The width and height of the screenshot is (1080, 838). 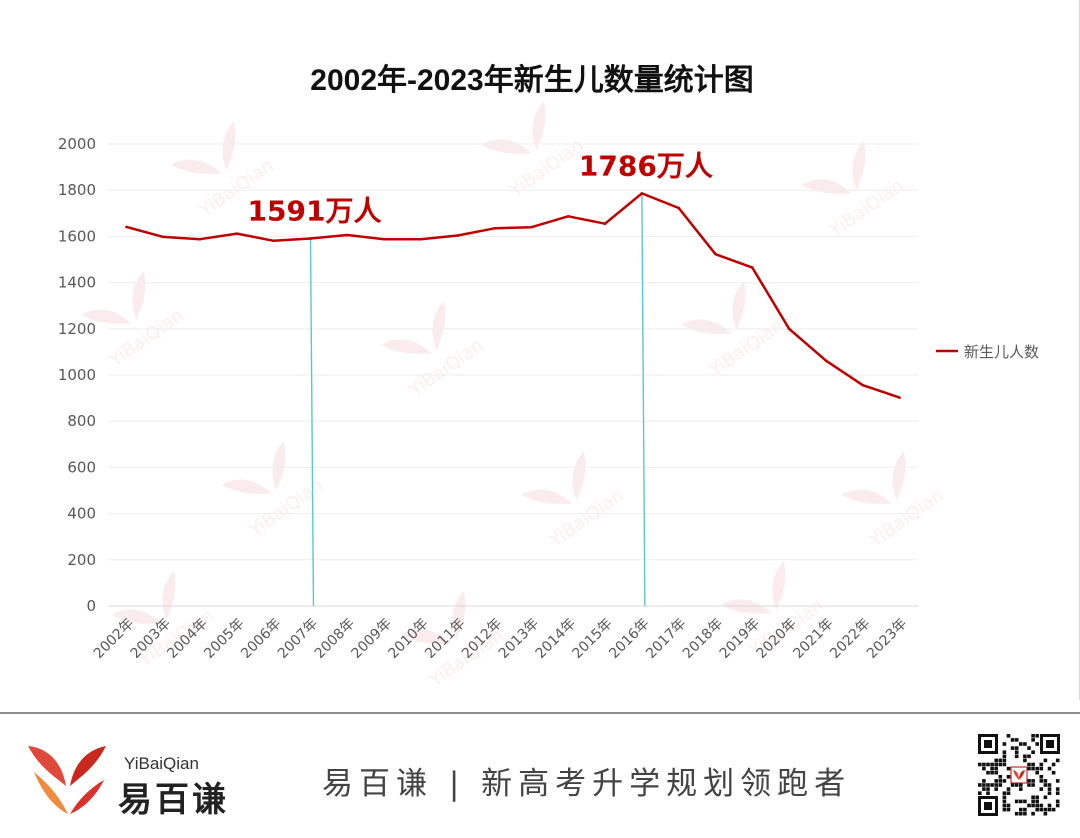 What do you see at coordinates (643, 400) in the screenshot?
I see `annotation-marker-line` at bounding box center [643, 400].